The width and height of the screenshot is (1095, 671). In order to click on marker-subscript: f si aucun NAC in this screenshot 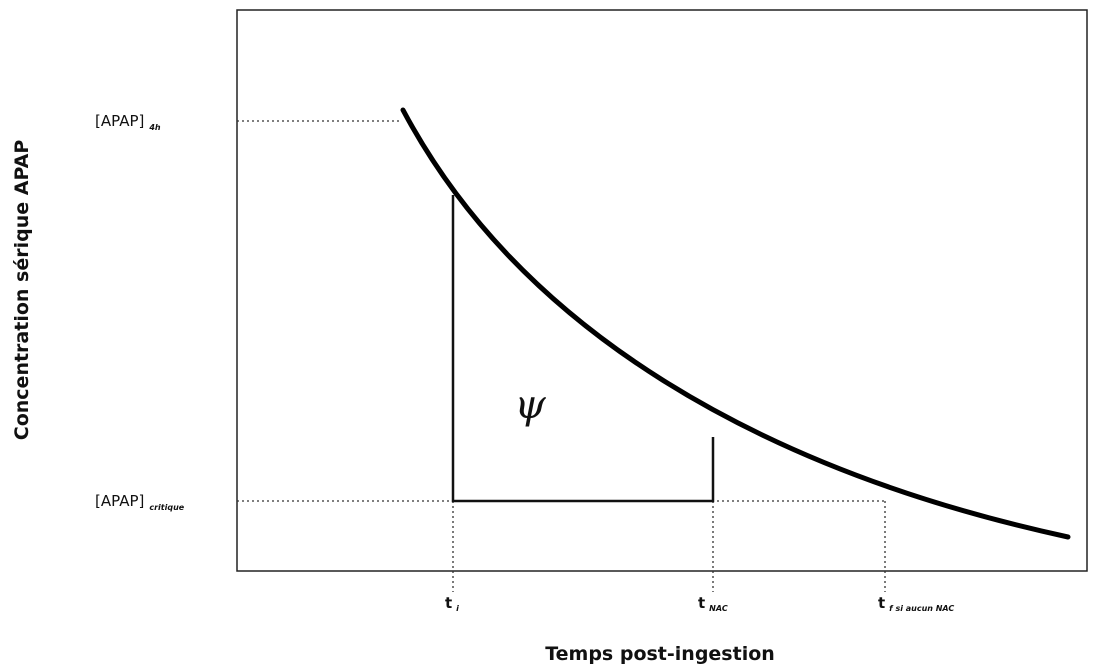, I will do `click(921, 608)`.